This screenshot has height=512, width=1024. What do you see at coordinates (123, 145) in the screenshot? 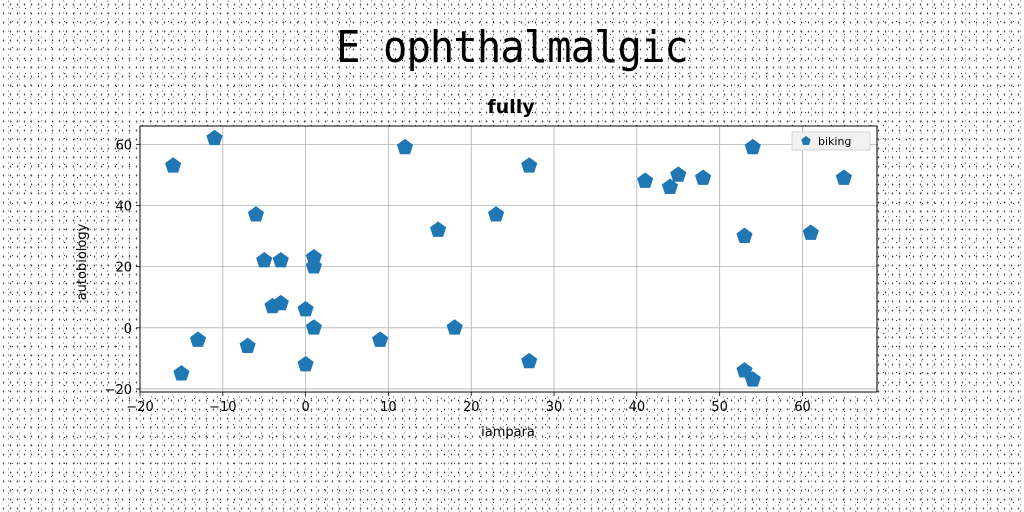
I see `y-tick-label: 60` at bounding box center [123, 145].